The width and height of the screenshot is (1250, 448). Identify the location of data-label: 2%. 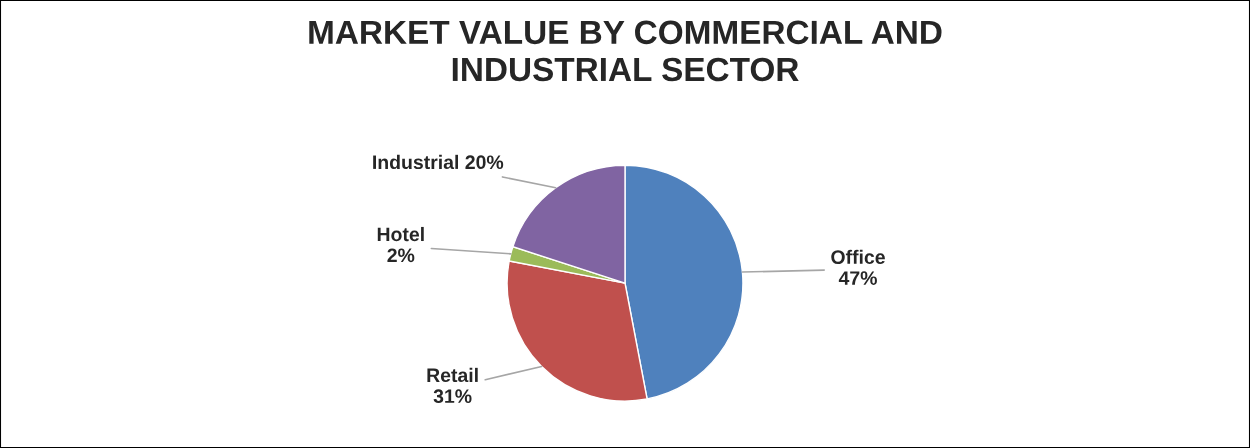
(401, 255).